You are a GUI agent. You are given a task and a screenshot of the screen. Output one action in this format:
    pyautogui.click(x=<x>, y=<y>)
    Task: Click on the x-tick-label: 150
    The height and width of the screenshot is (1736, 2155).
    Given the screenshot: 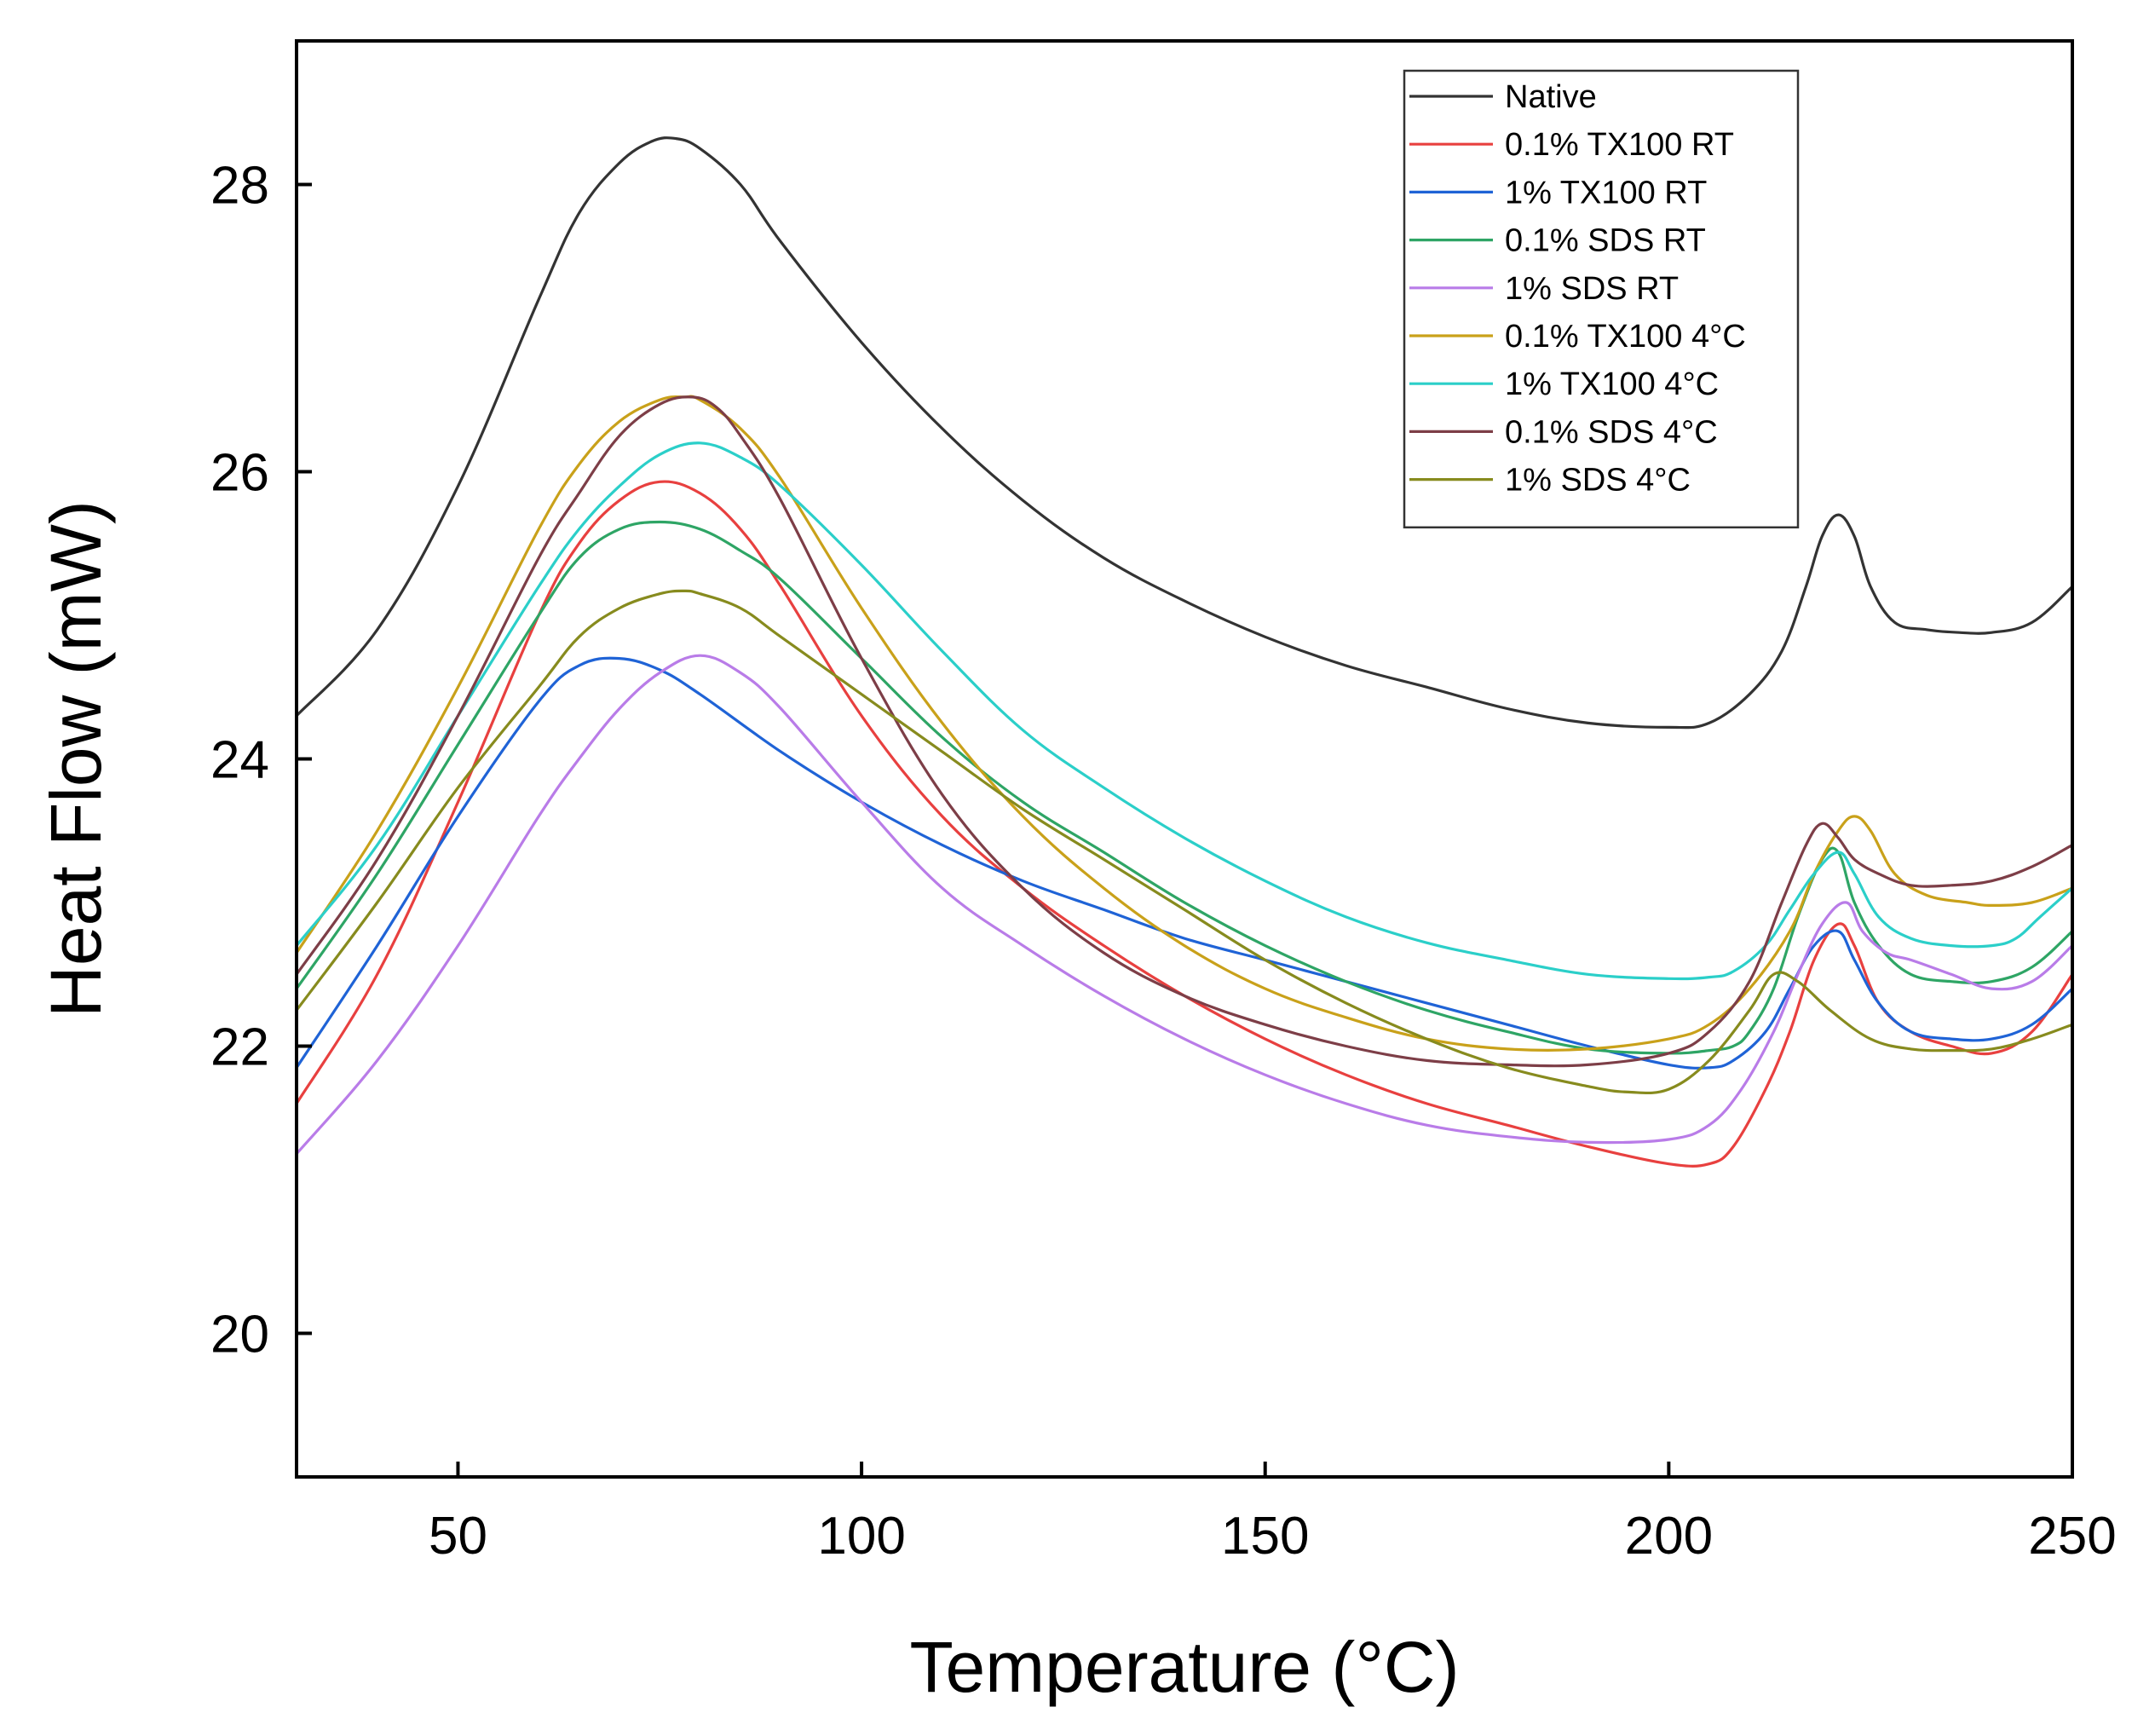 What is the action you would take?
    pyautogui.click(x=1265, y=1536)
    